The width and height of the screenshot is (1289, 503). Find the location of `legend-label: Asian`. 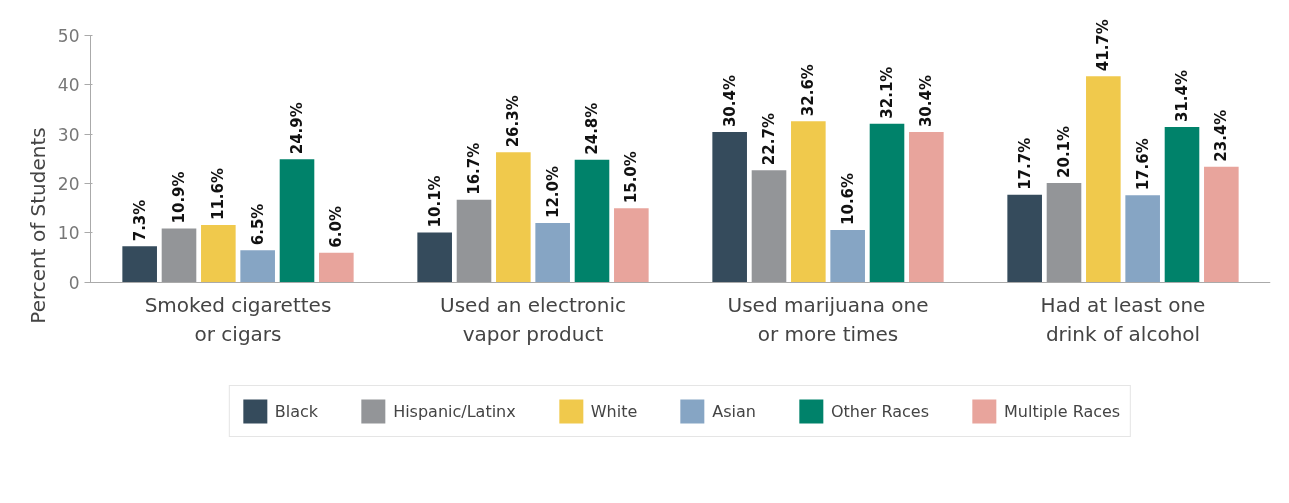

legend-label: Asian is located at coordinates (734, 411).